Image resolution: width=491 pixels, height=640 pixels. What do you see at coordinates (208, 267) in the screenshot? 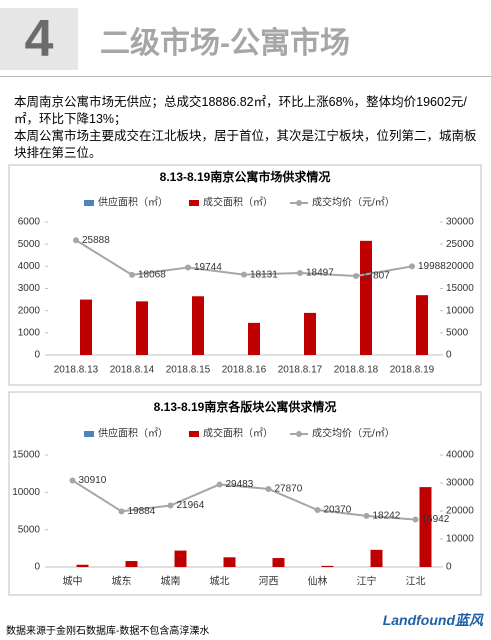
I see `data-label: 19744` at bounding box center [208, 267].